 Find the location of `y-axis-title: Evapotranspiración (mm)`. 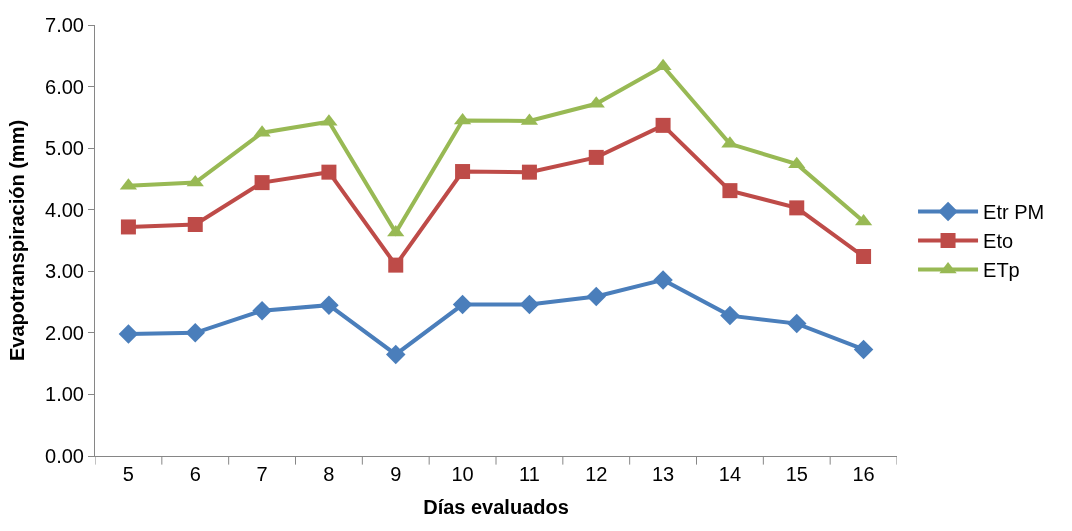

y-axis-title: Evapotranspiración (mm) is located at coordinates (16, 240).